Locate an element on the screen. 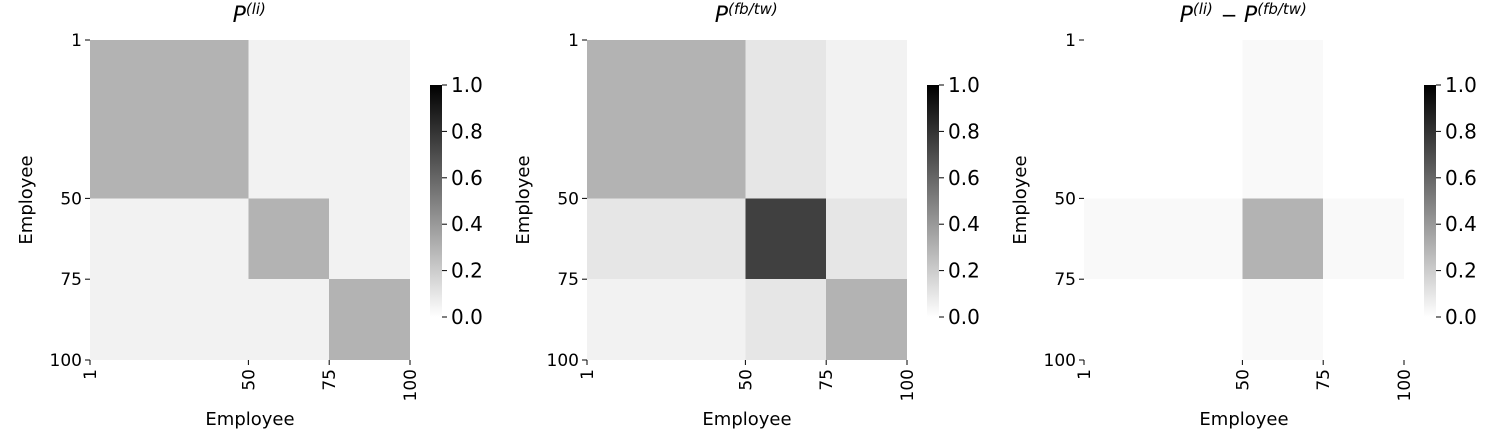 The width and height of the screenshot is (1512, 432). chart-title: P(li) is located at coordinates (250, 14).